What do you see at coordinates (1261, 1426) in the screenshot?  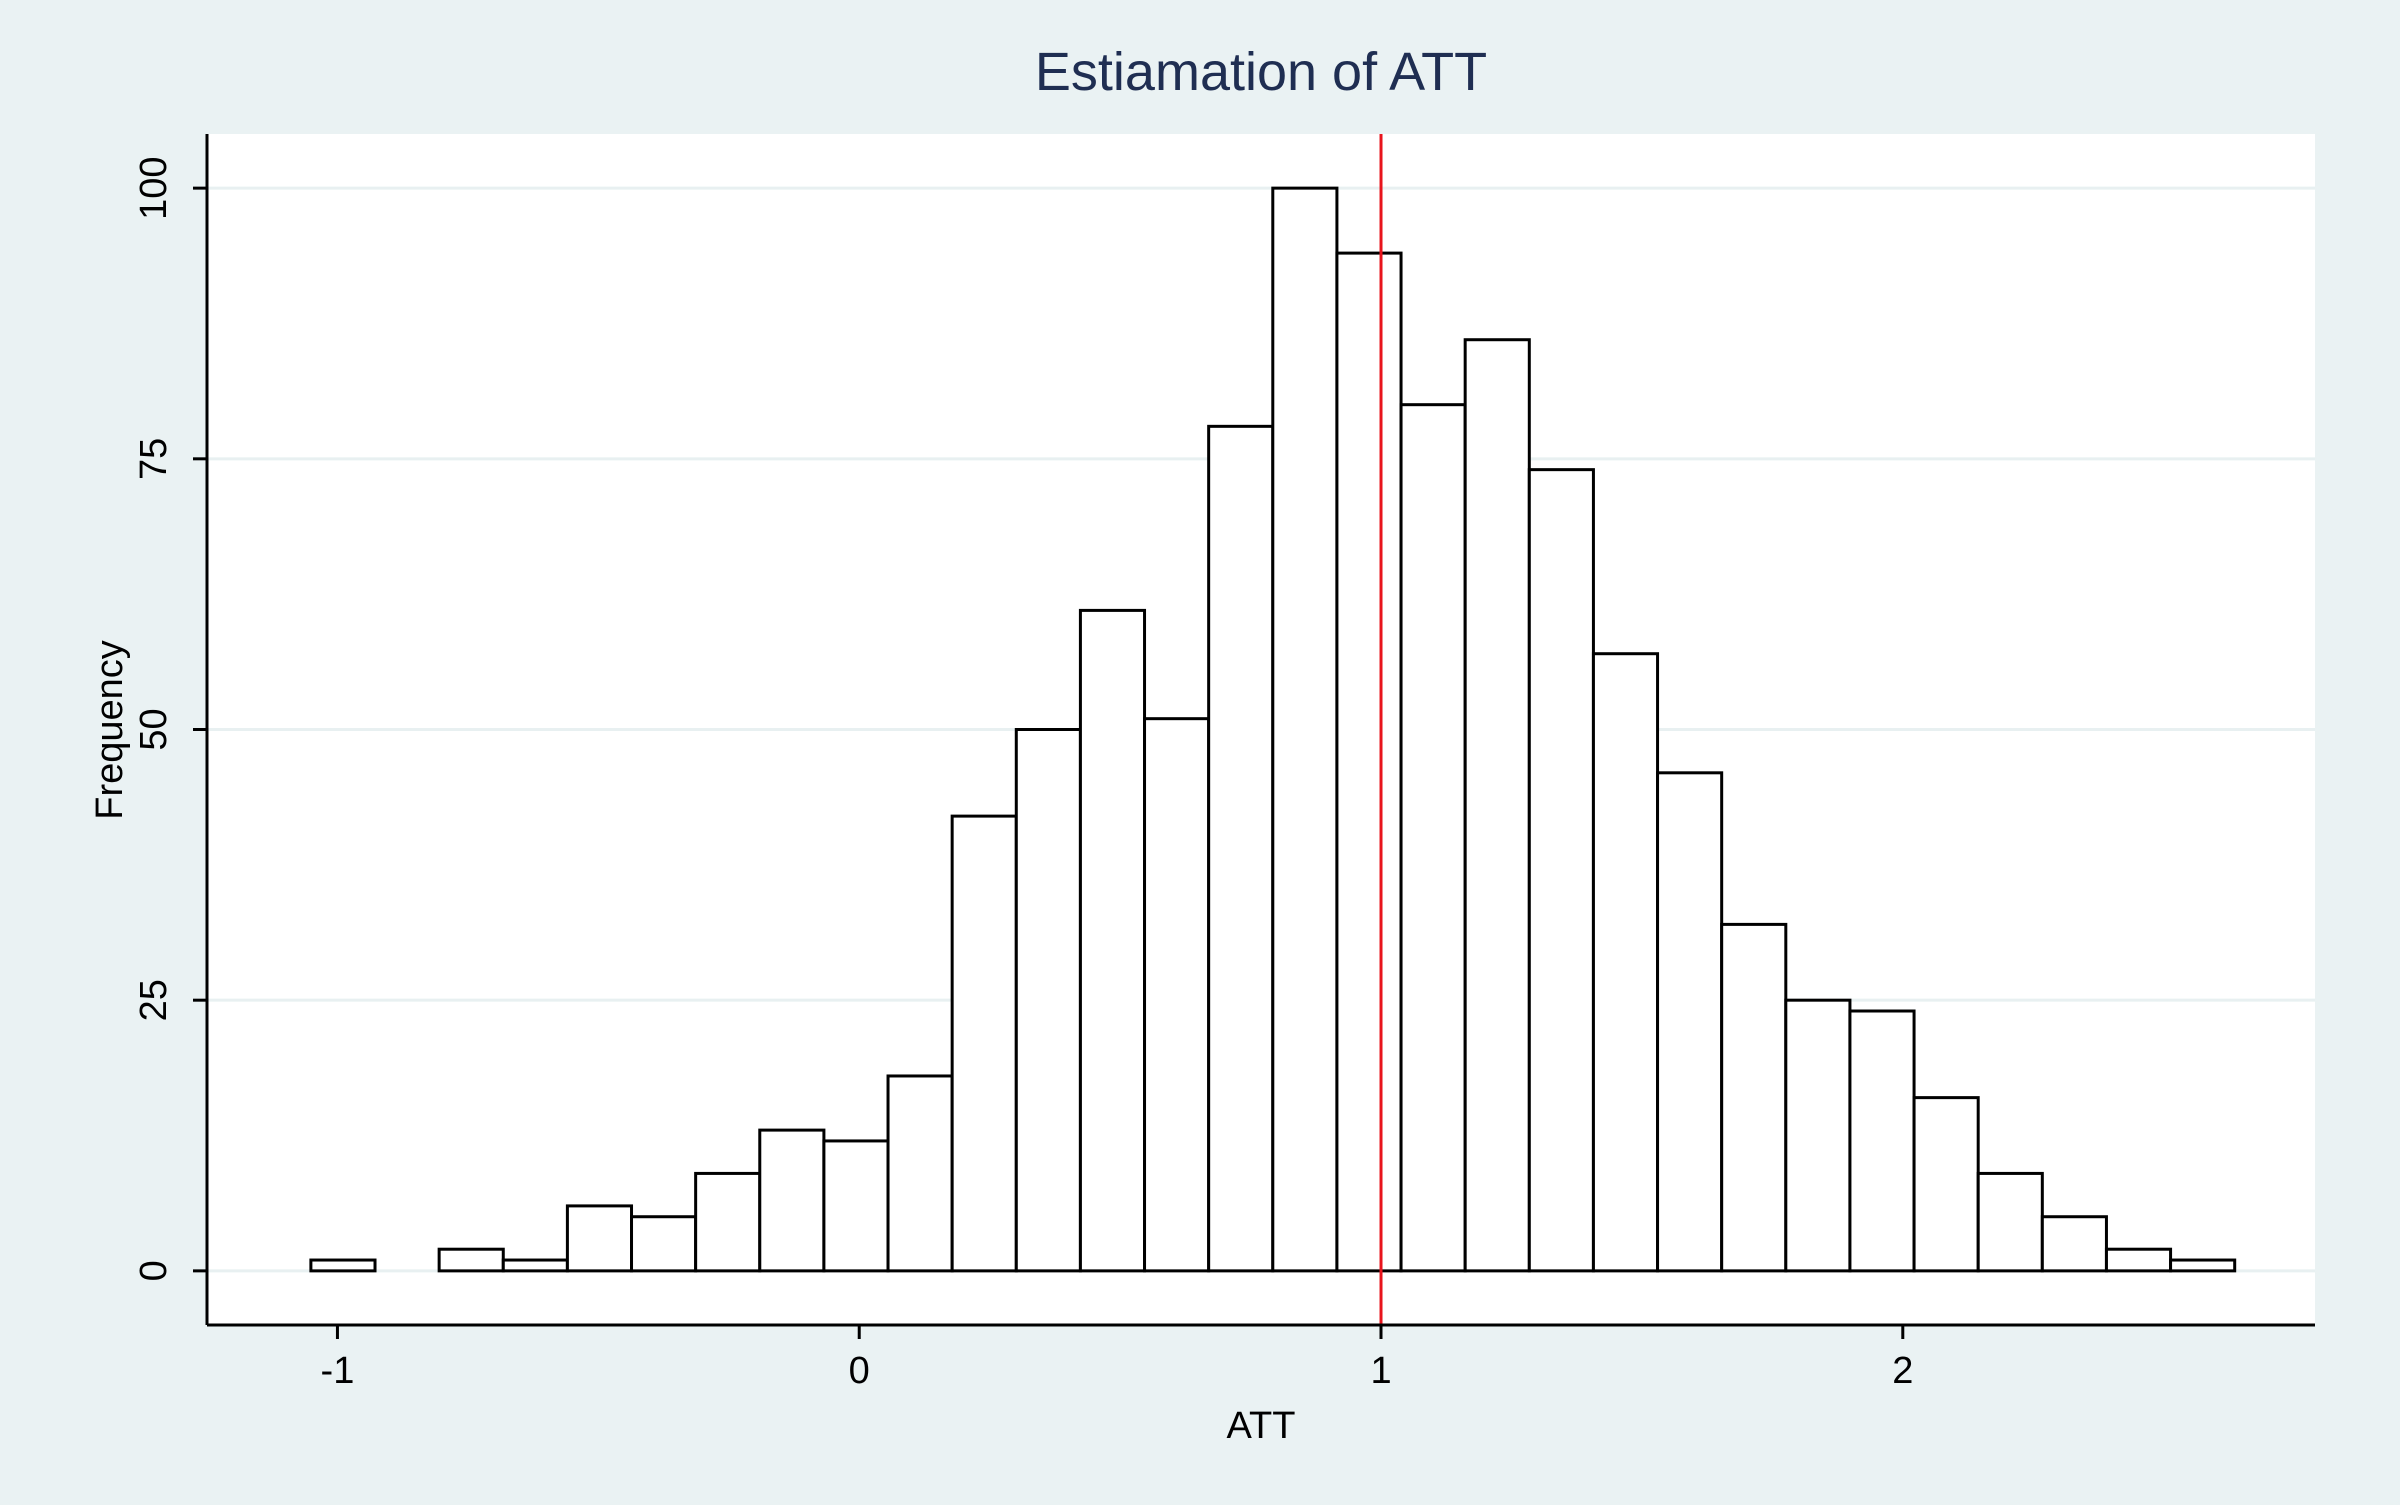 I see `x-axis-label: ATT` at bounding box center [1261, 1426].